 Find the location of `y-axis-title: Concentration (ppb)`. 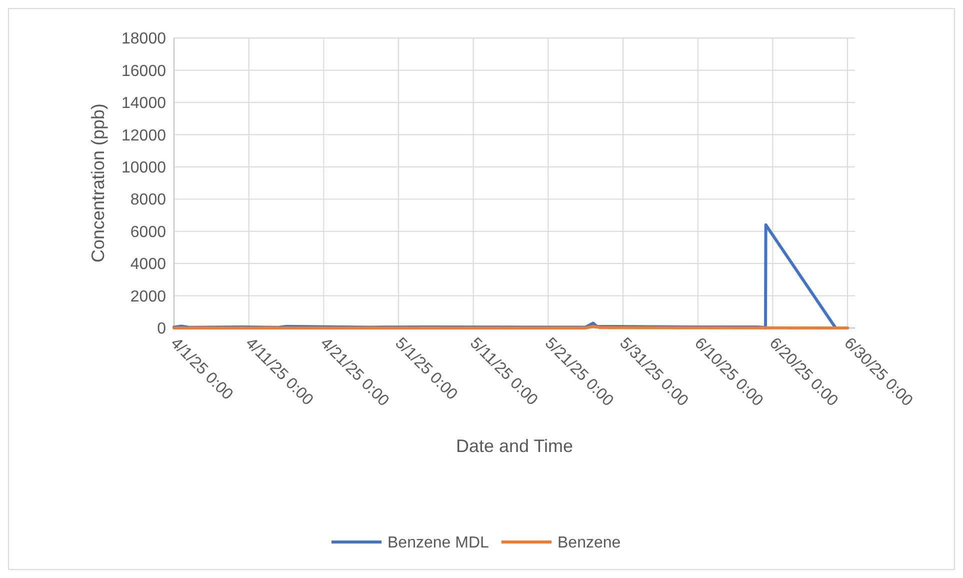

y-axis-title: Concentration (ppb) is located at coordinates (98, 183).